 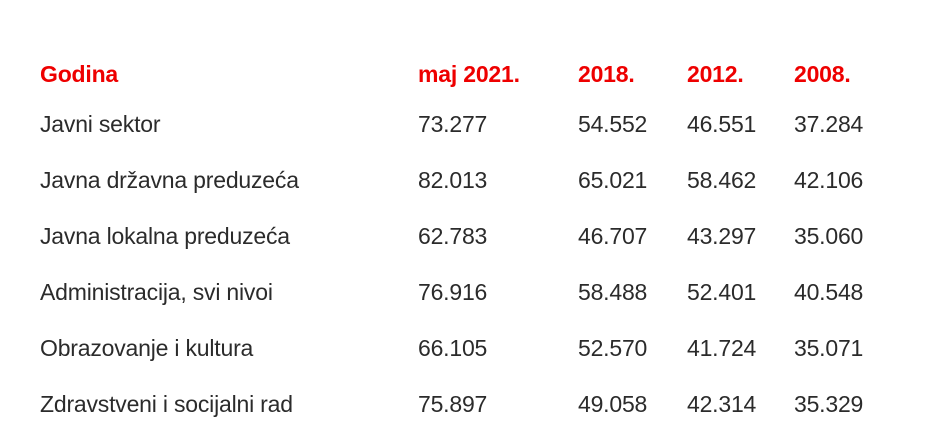 I want to click on table-row: Javni sektor 73.277 54.552 46.551 37.284, so click(x=472, y=124).